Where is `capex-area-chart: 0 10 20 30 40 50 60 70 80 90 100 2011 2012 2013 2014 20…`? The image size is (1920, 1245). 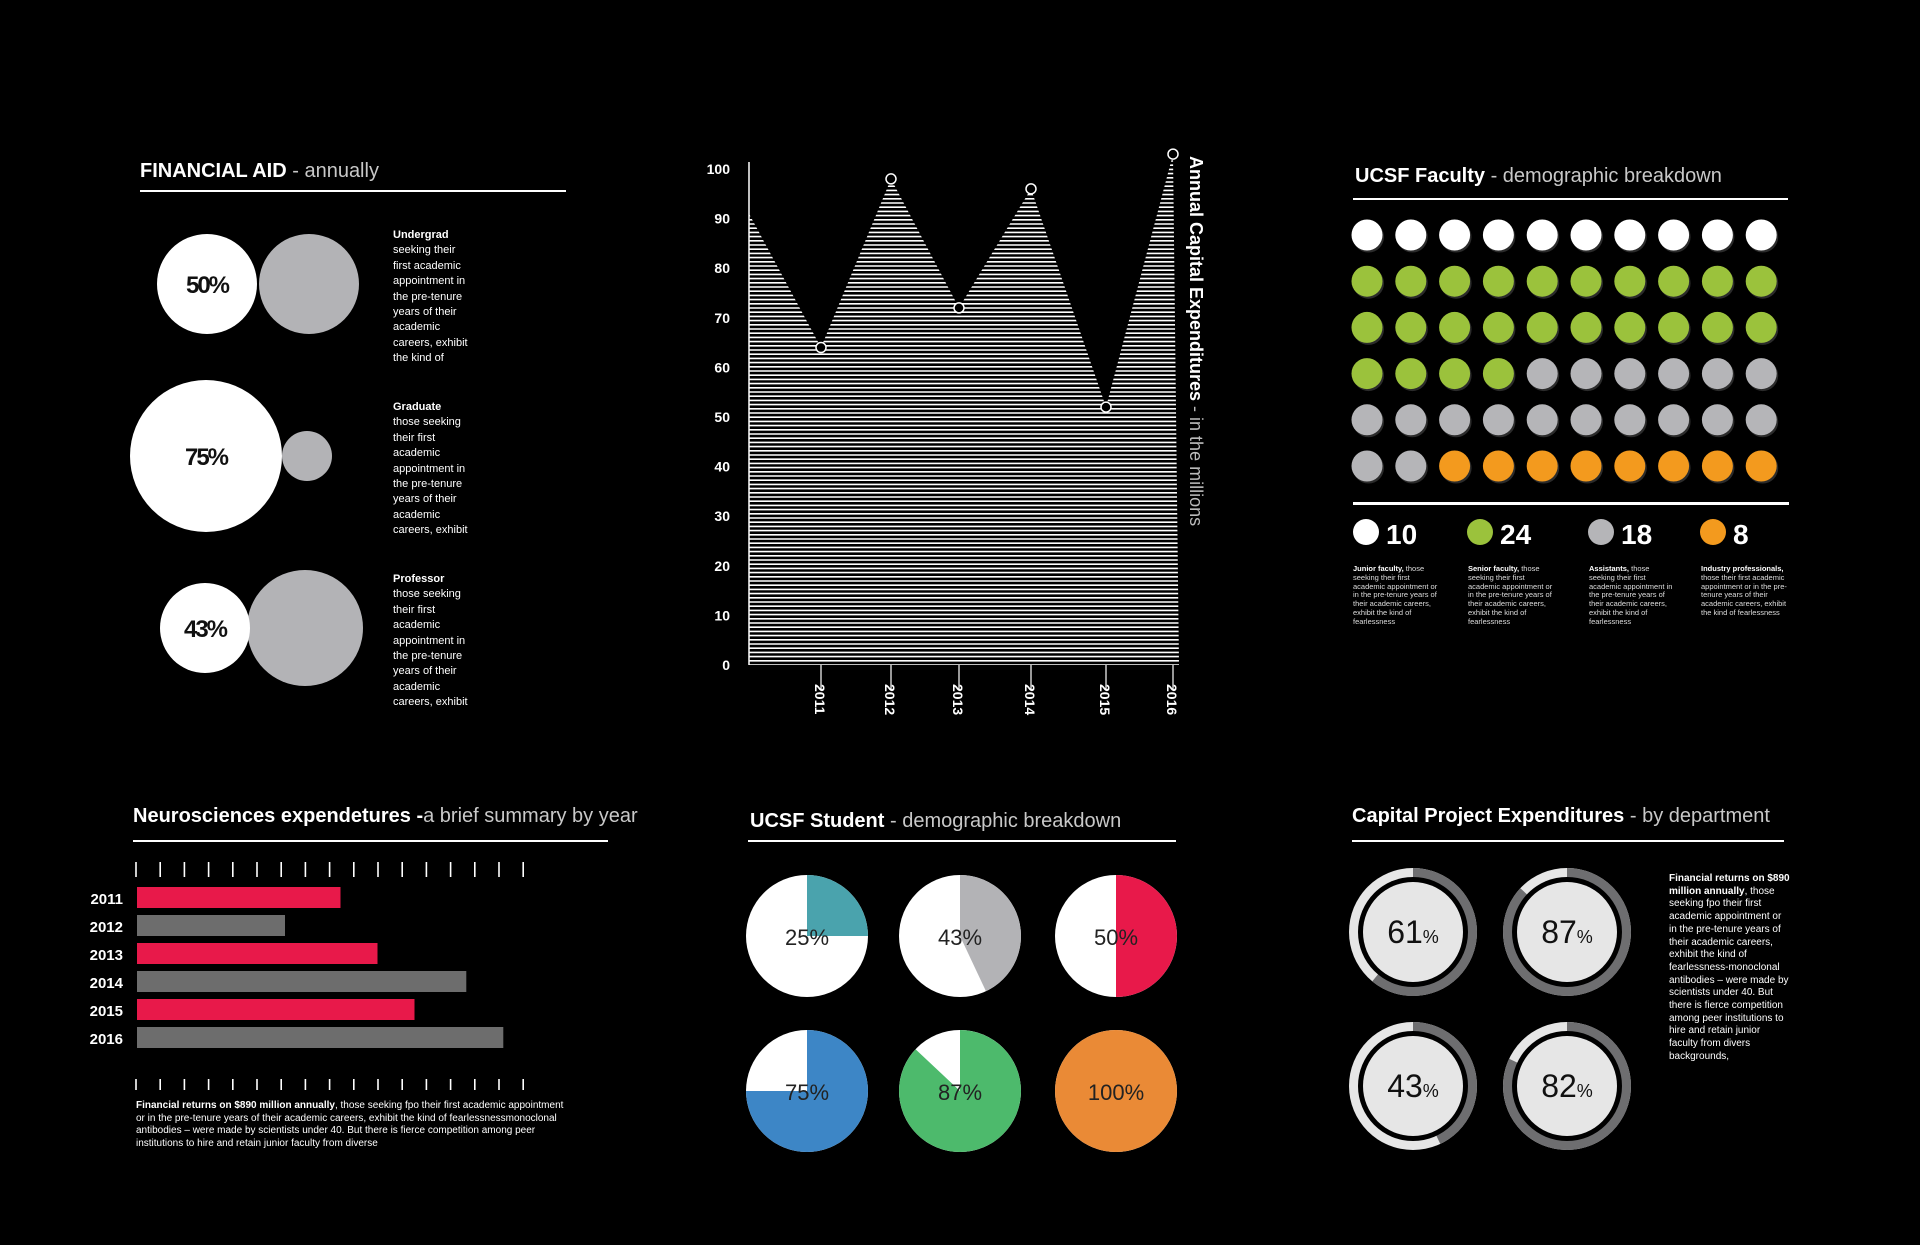
capex-area-chart: 0 10 20 30 40 50 60 70 80 90 100 2011 2012 2013 2014 20… is located at coordinates (956, 431).